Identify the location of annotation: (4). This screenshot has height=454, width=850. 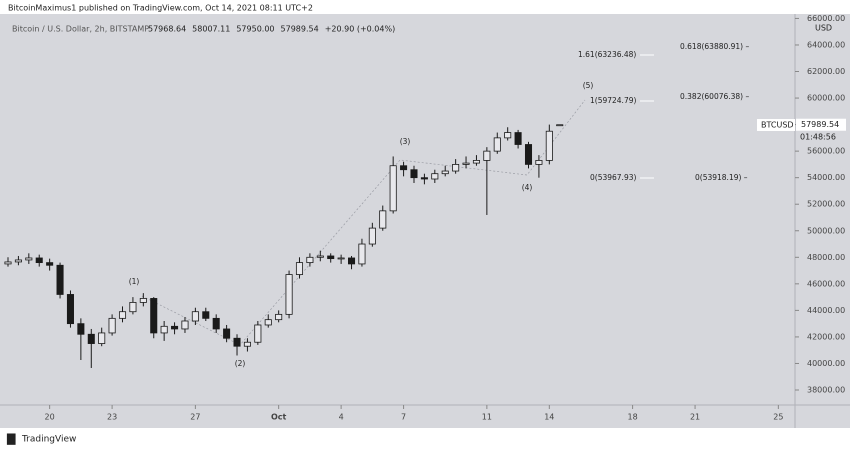
(527, 187).